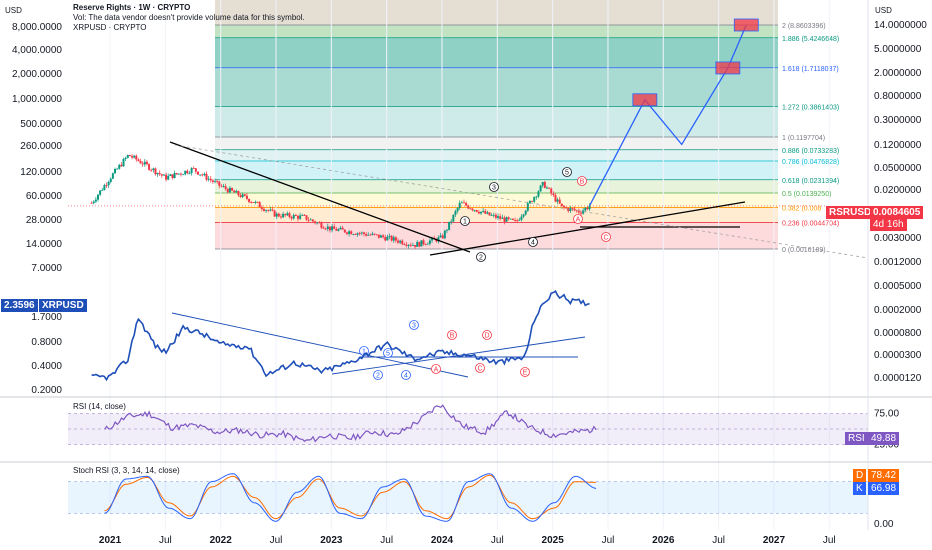 The image size is (932, 550). What do you see at coordinates (886, 414) in the screenshot?
I see `rsi-tick-label: 75.00` at bounding box center [886, 414].